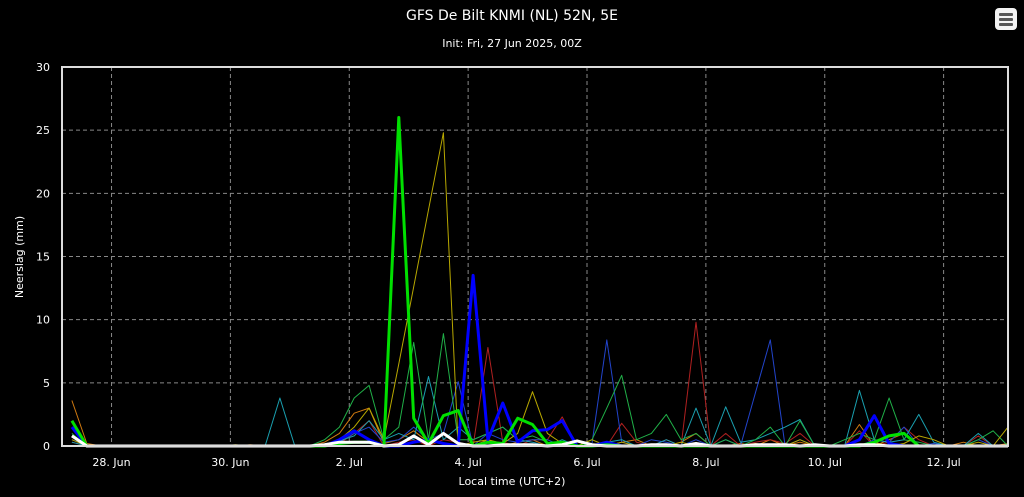 The height and width of the screenshot is (497, 1024). What do you see at coordinates (468, 462) in the screenshot?
I see `x-tick-label: 4. Jul` at bounding box center [468, 462].